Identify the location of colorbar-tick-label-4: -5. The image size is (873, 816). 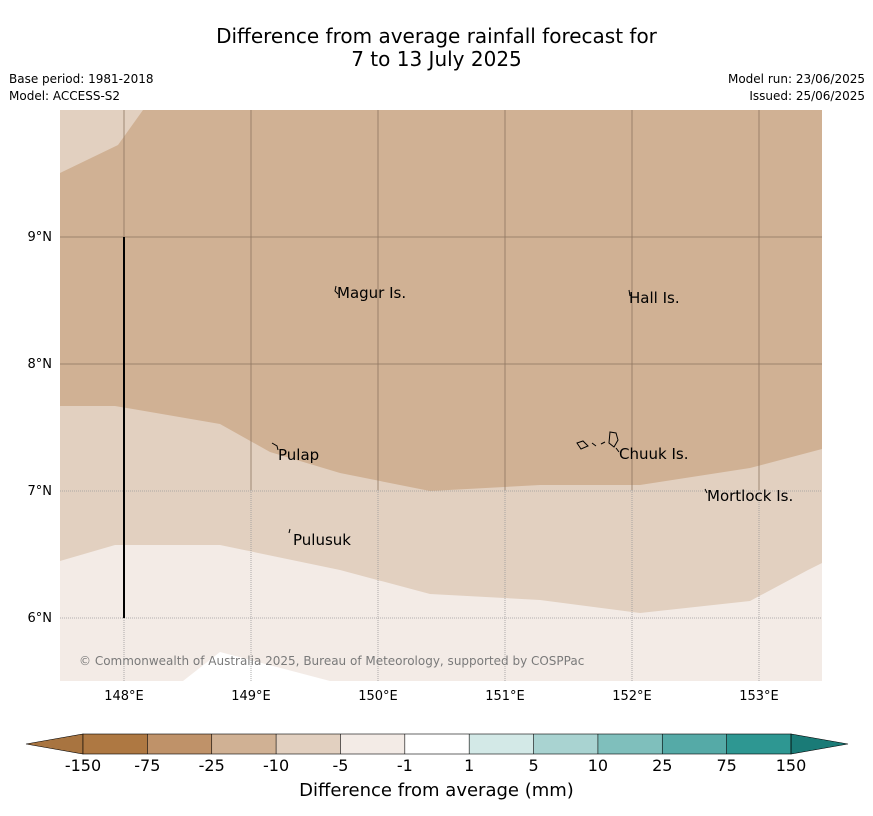
(340, 765).